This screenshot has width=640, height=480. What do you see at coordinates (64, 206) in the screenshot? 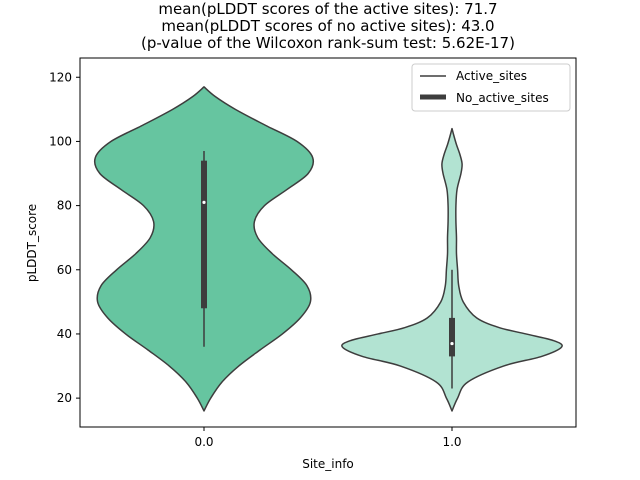
I see `y-tick-label: 80` at bounding box center [64, 206].